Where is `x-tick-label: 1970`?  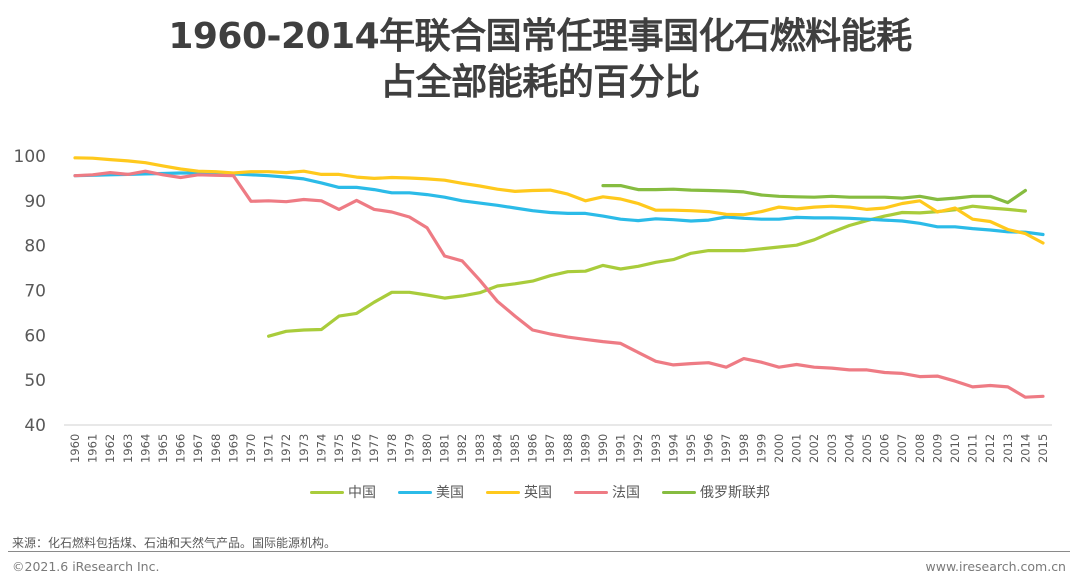
x-tick-label: 1970 is located at coordinates (251, 448).